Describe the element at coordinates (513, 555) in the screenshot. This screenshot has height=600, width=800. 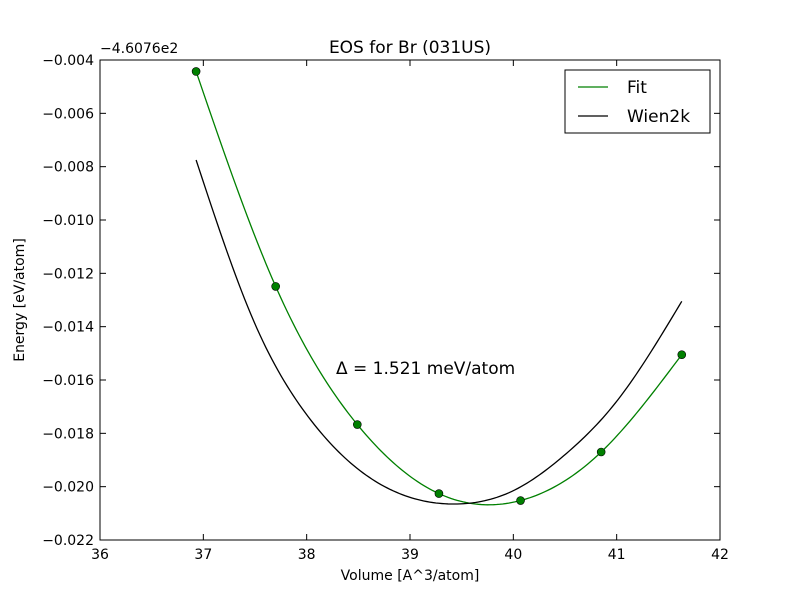
I see `x-tick-label: 40` at that location.